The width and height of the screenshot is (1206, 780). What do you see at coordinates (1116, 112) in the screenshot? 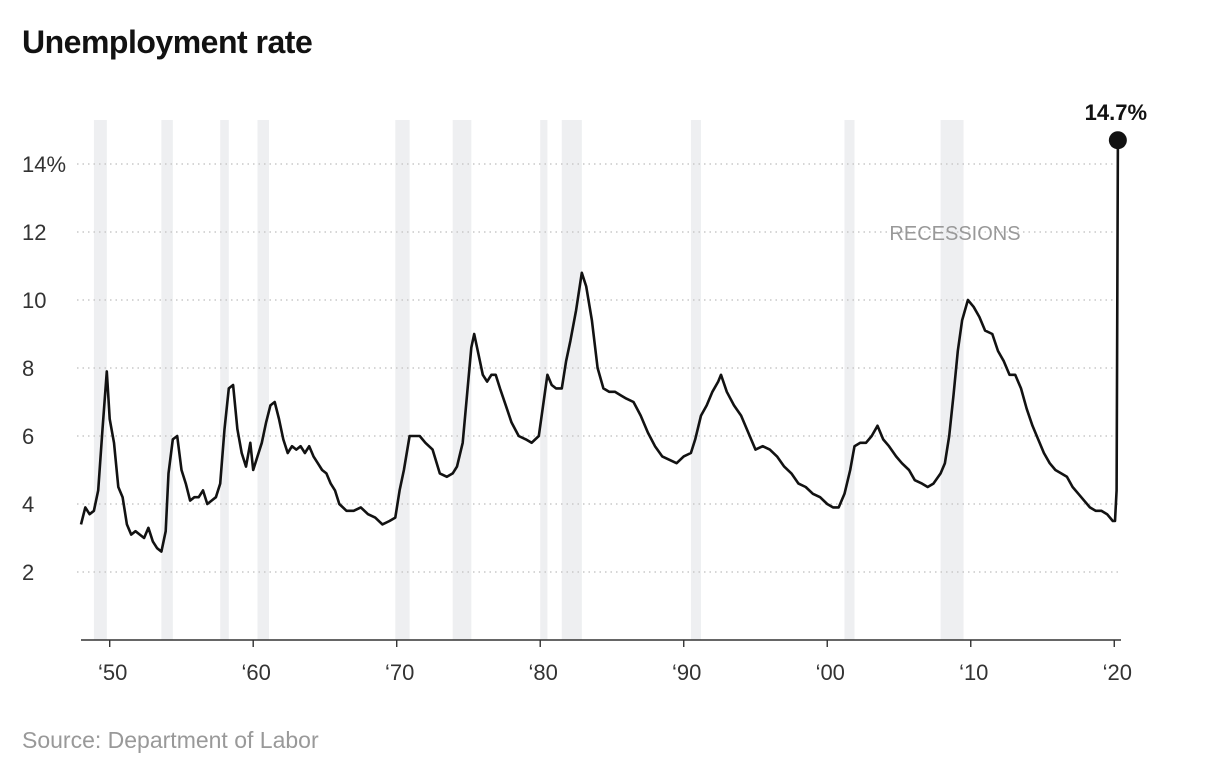
I see `latest-value-label: 14.7%` at bounding box center [1116, 112].